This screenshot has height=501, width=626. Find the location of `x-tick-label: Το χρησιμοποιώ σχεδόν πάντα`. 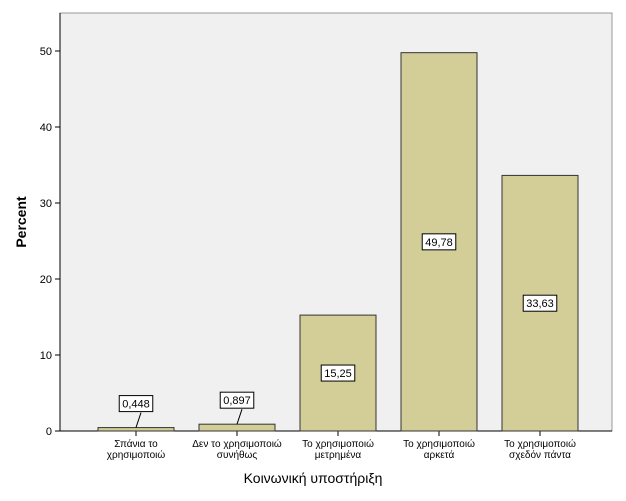

x-tick-label: Το χρησιμοποιώ σχεδόν πάντα is located at coordinates (540, 449).